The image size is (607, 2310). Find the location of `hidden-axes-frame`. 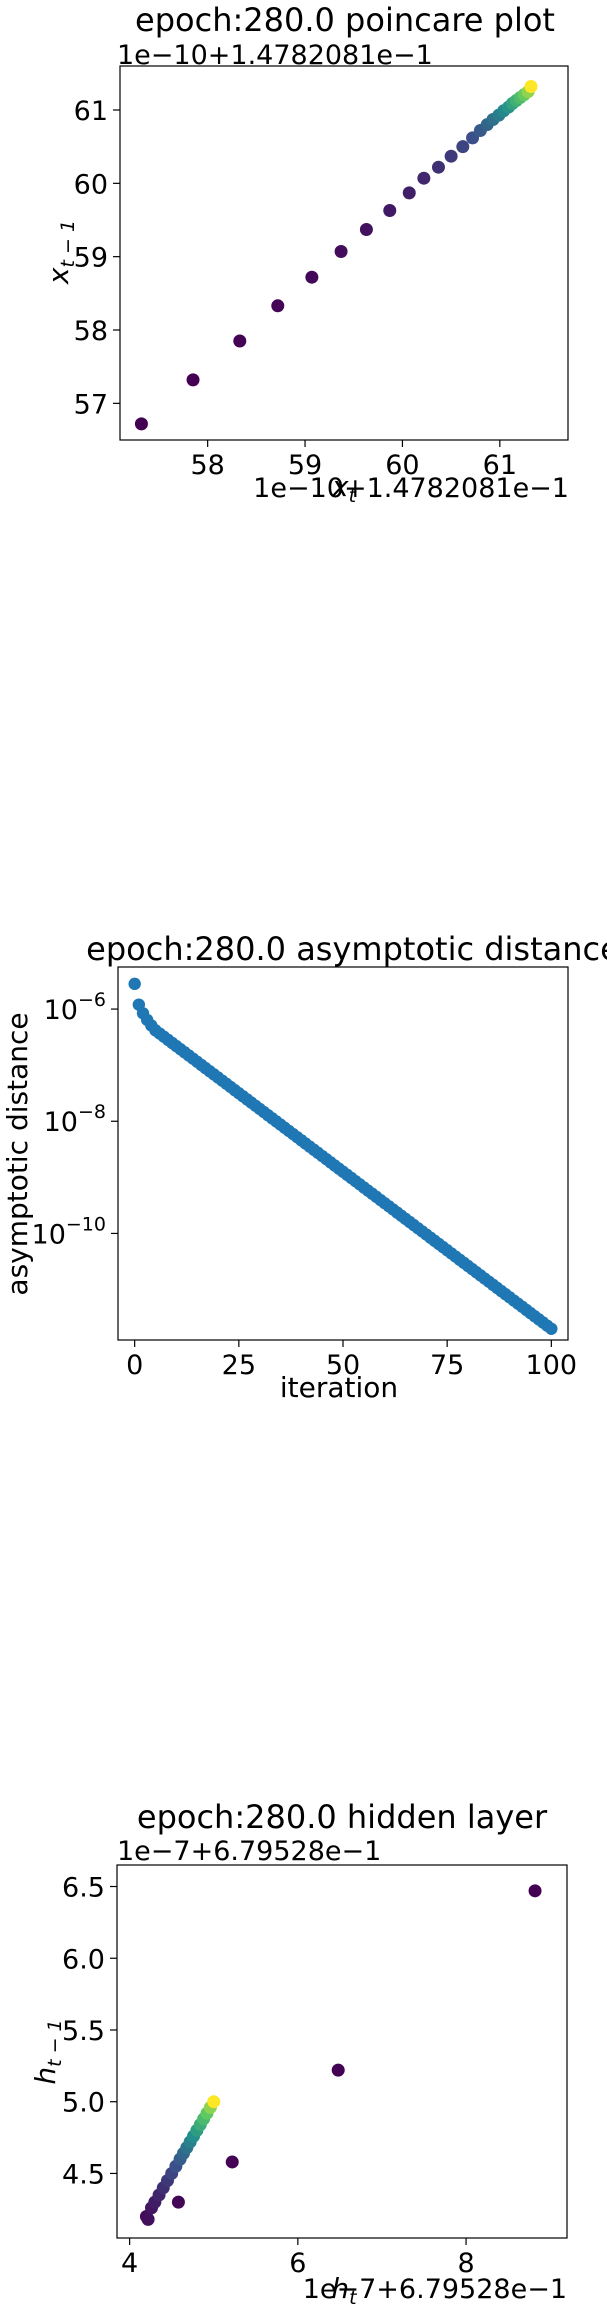

hidden-axes-frame is located at coordinates (342, 2051).